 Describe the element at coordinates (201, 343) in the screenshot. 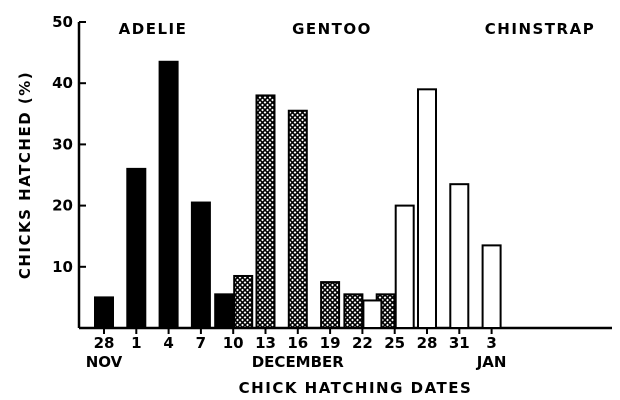

I see `x-tick-label: 7` at that location.